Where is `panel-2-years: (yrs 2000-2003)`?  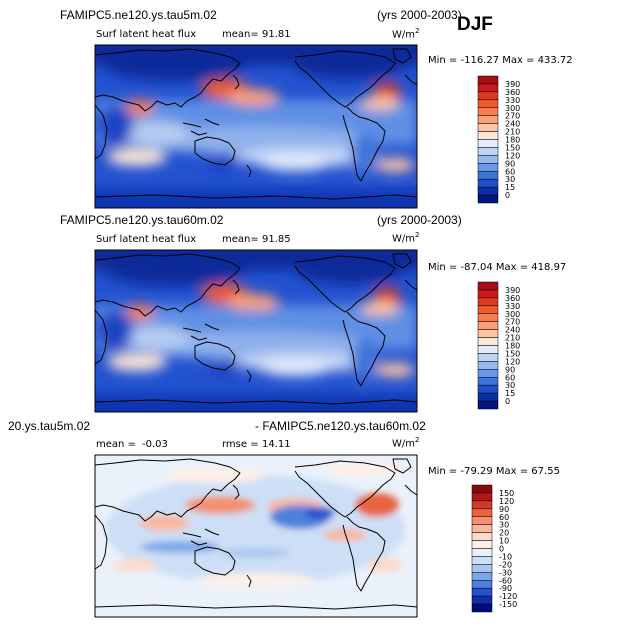 panel-2-years: (yrs 2000-2003) is located at coordinates (419, 220).